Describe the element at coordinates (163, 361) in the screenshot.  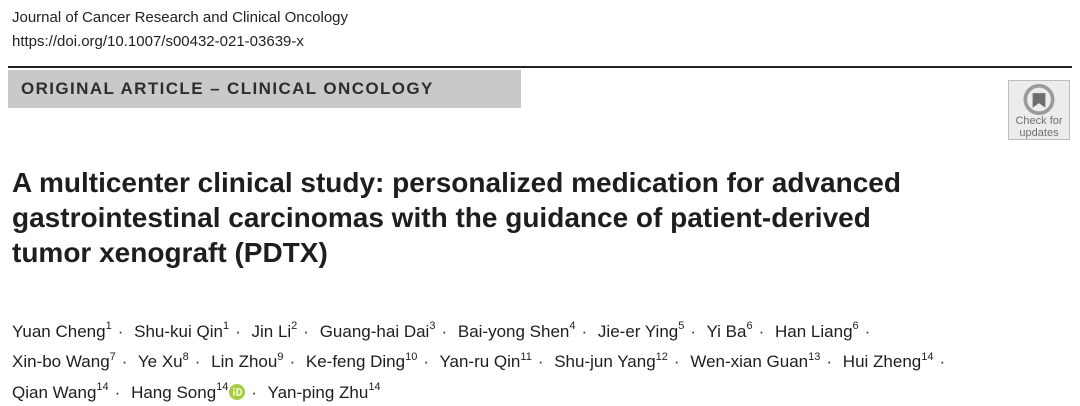
I see `author: Ye Xu8` at that location.